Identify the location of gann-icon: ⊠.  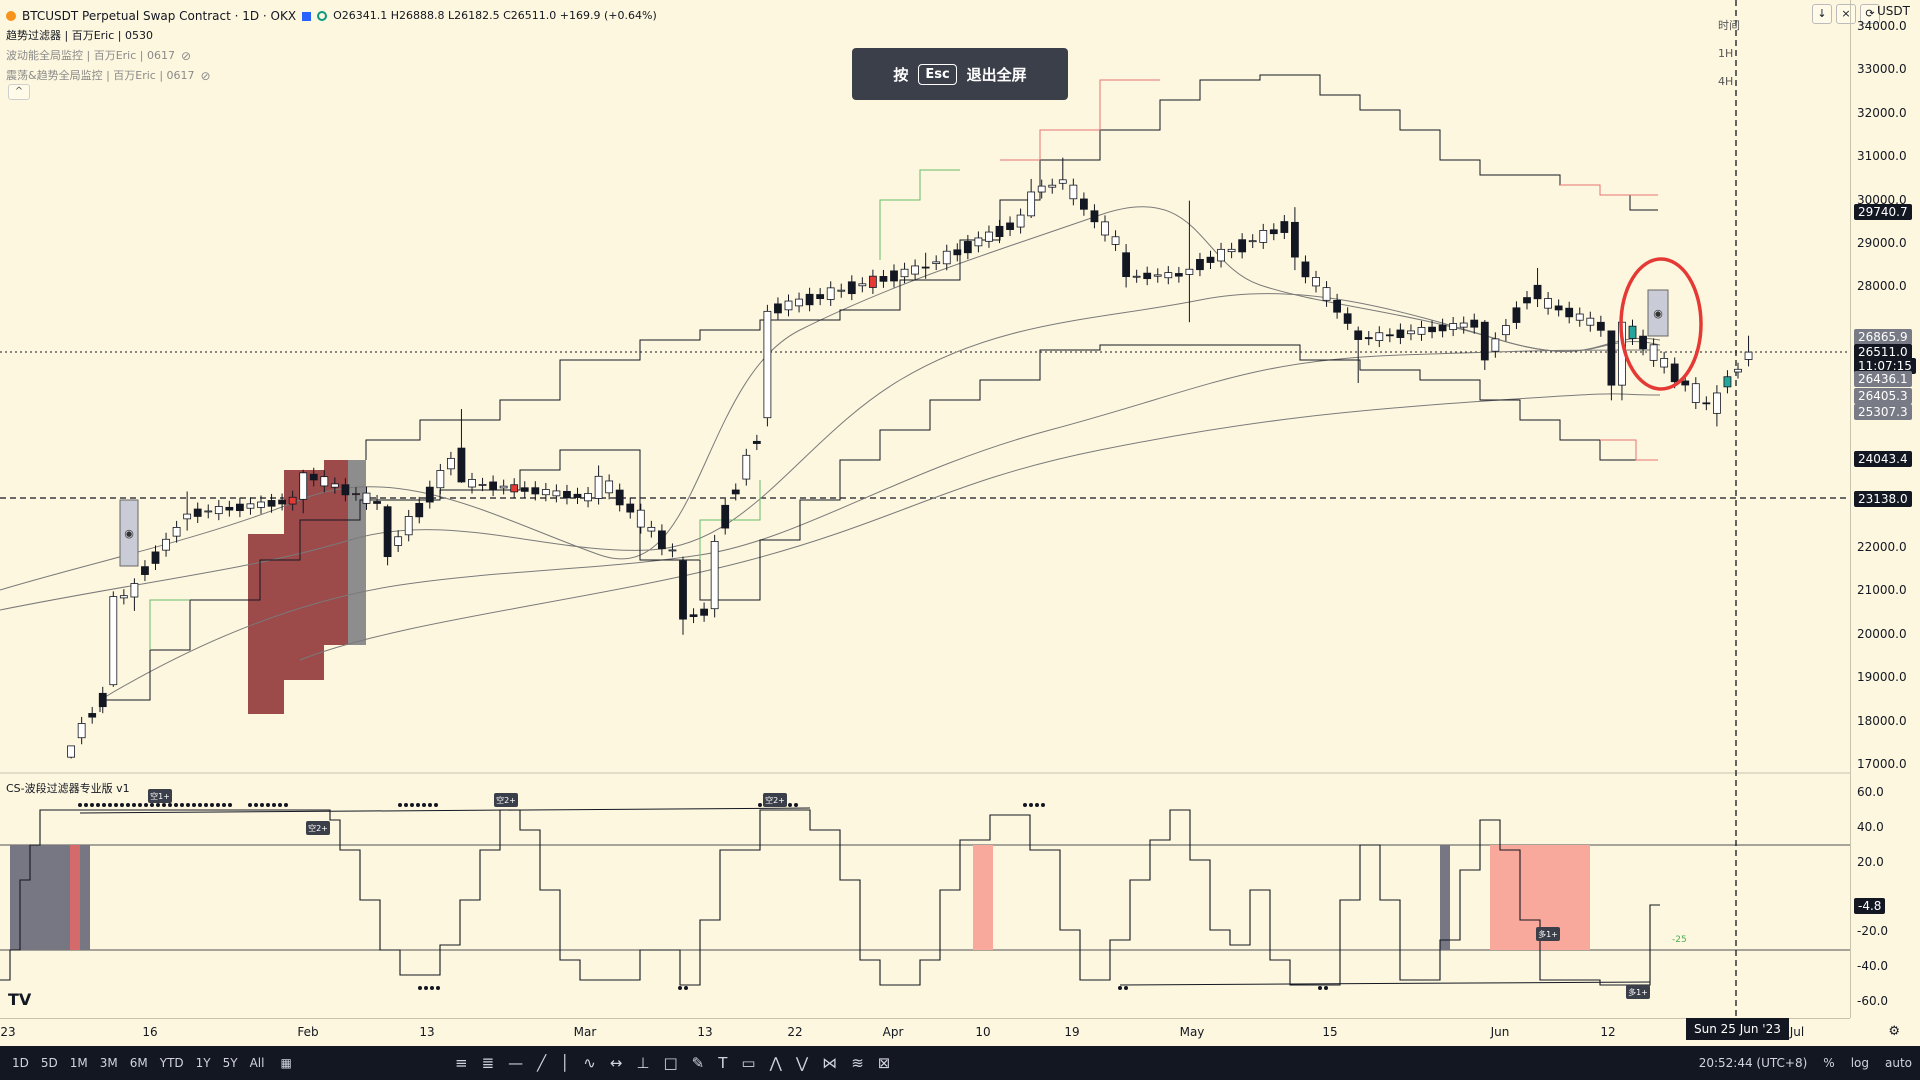
(884, 1063).